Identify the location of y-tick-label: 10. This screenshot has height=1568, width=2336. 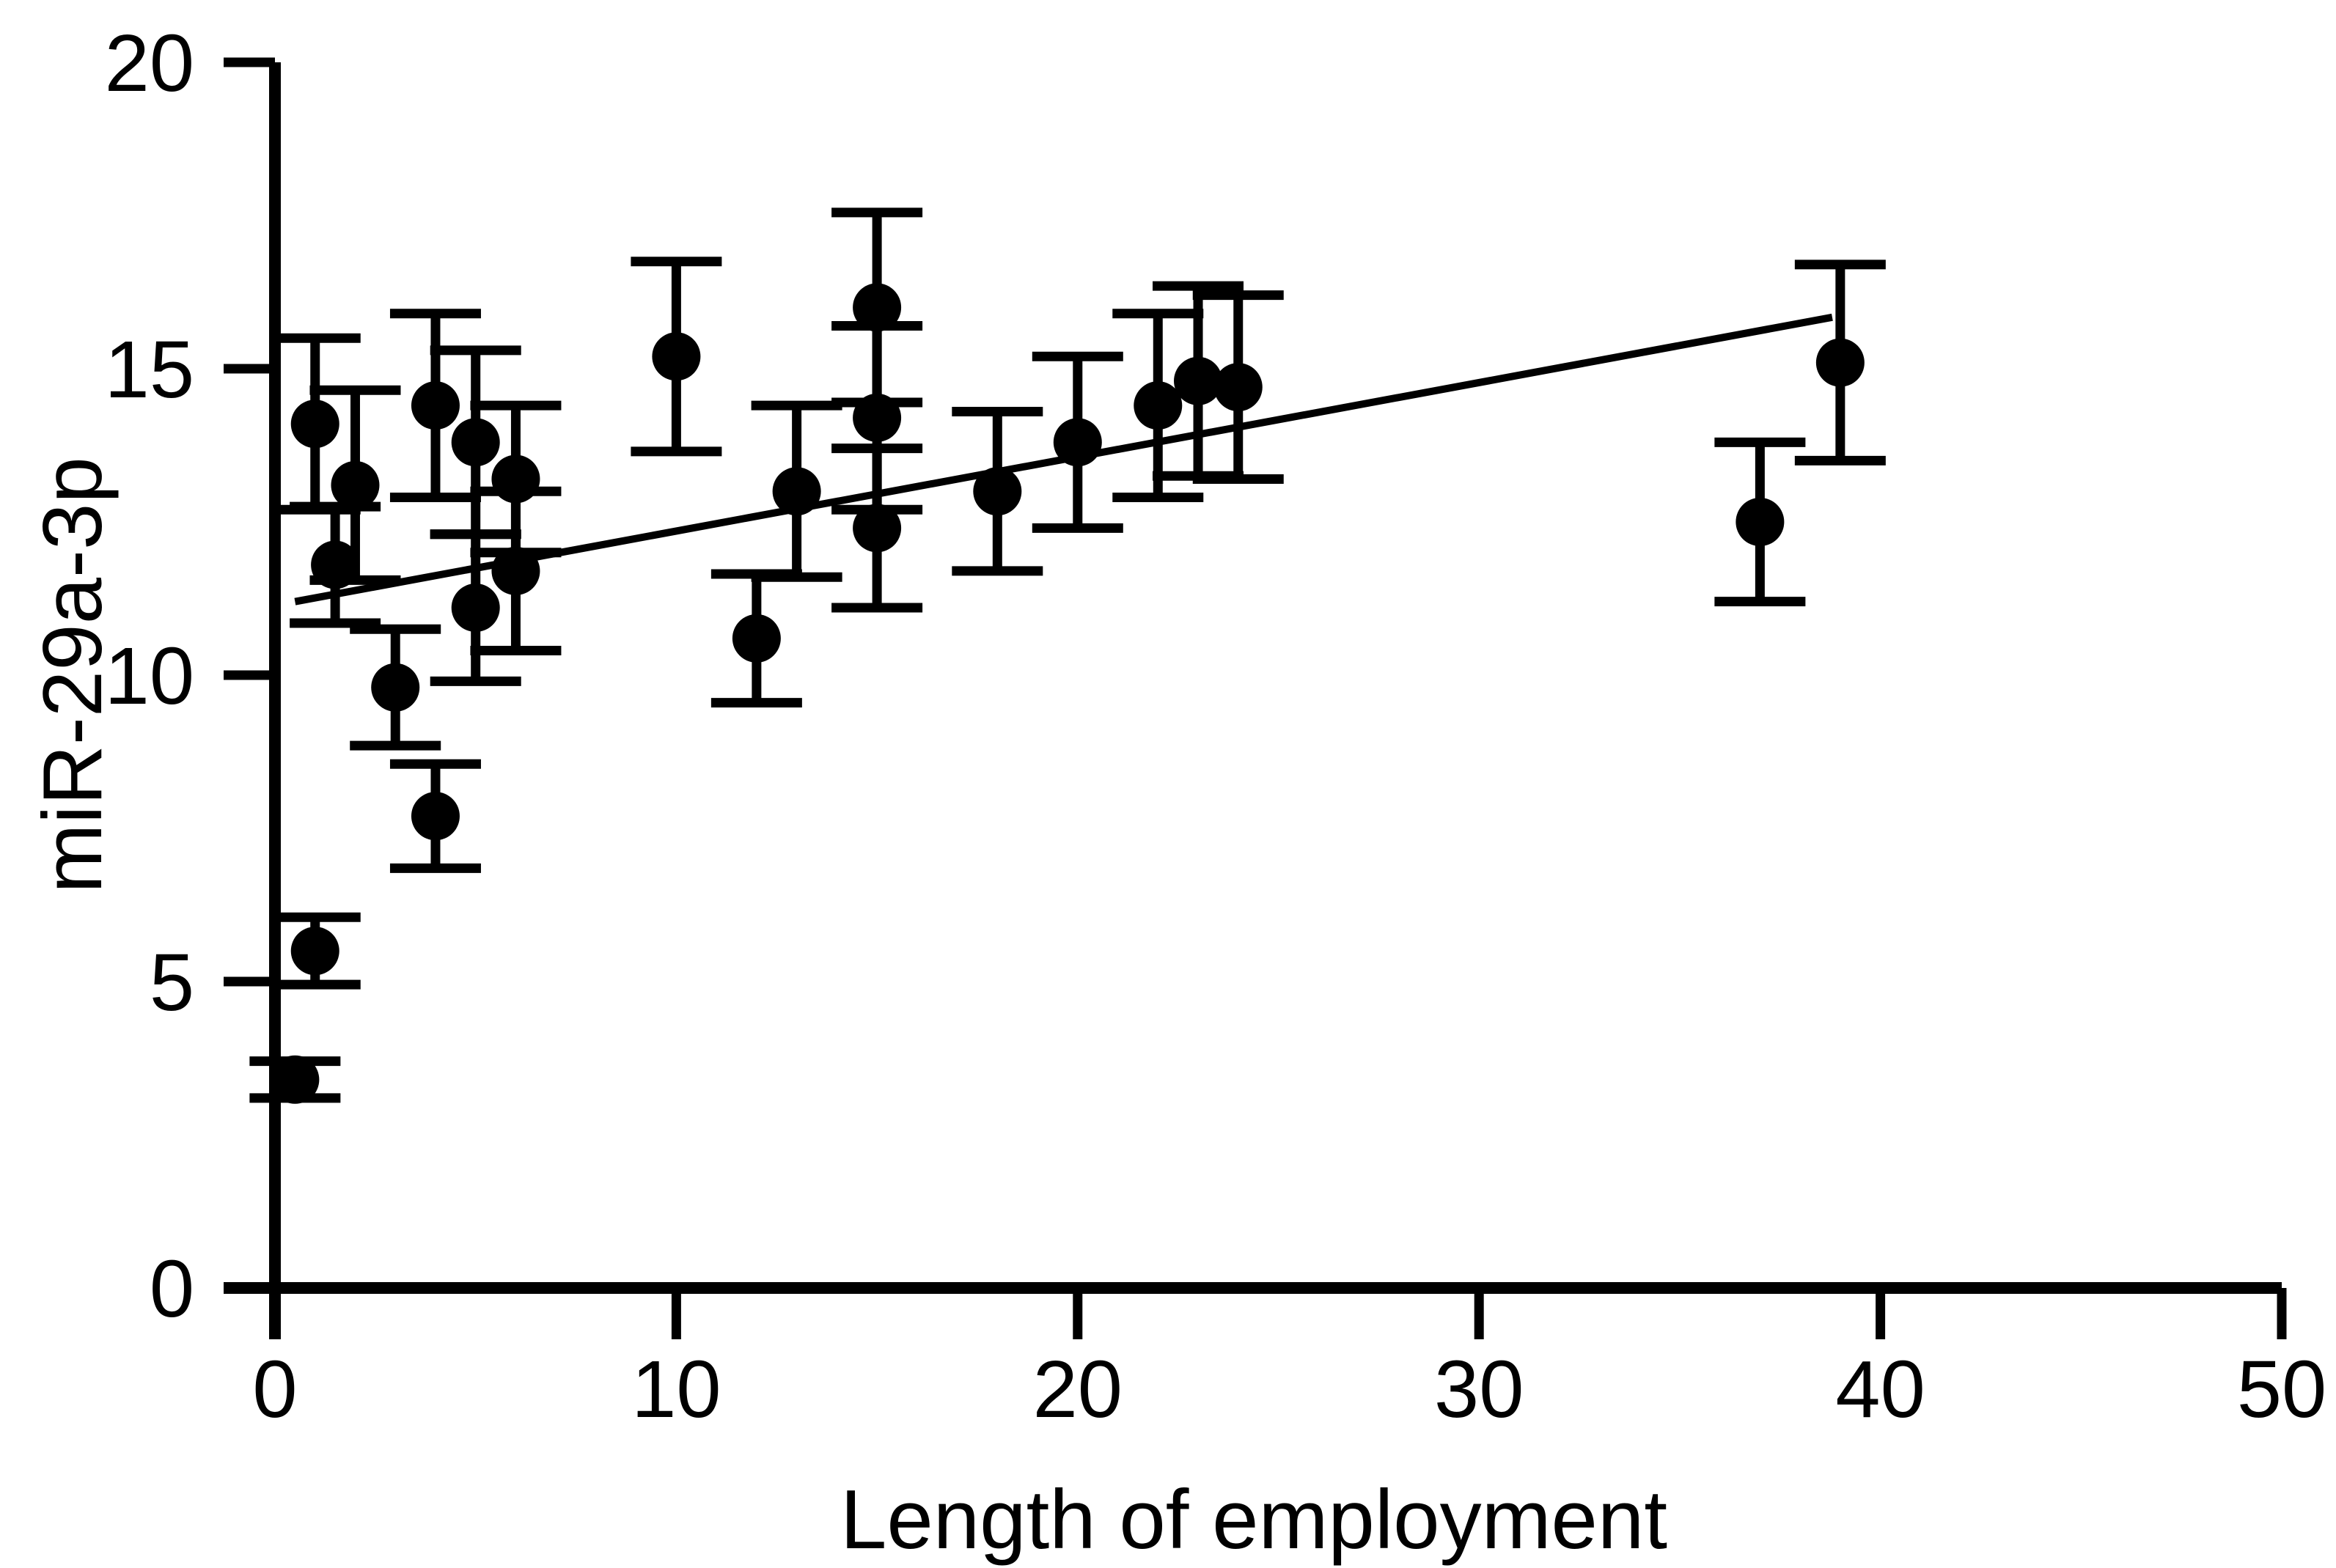
(150, 676).